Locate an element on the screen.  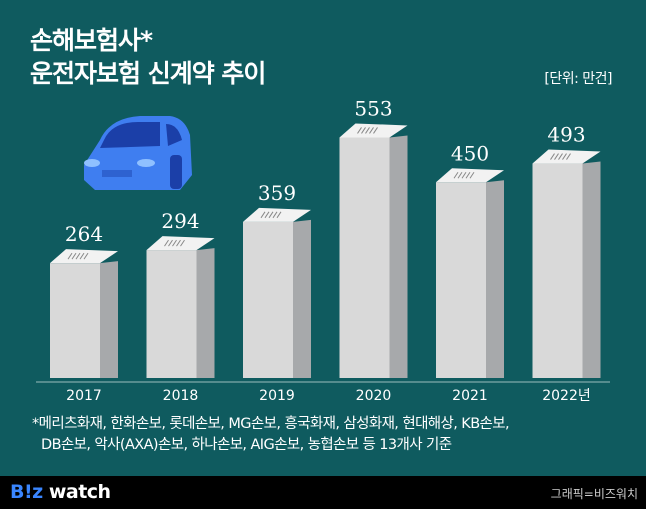
title-line-2: 운전자보험 신계약 추이 is located at coordinates (148, 73).